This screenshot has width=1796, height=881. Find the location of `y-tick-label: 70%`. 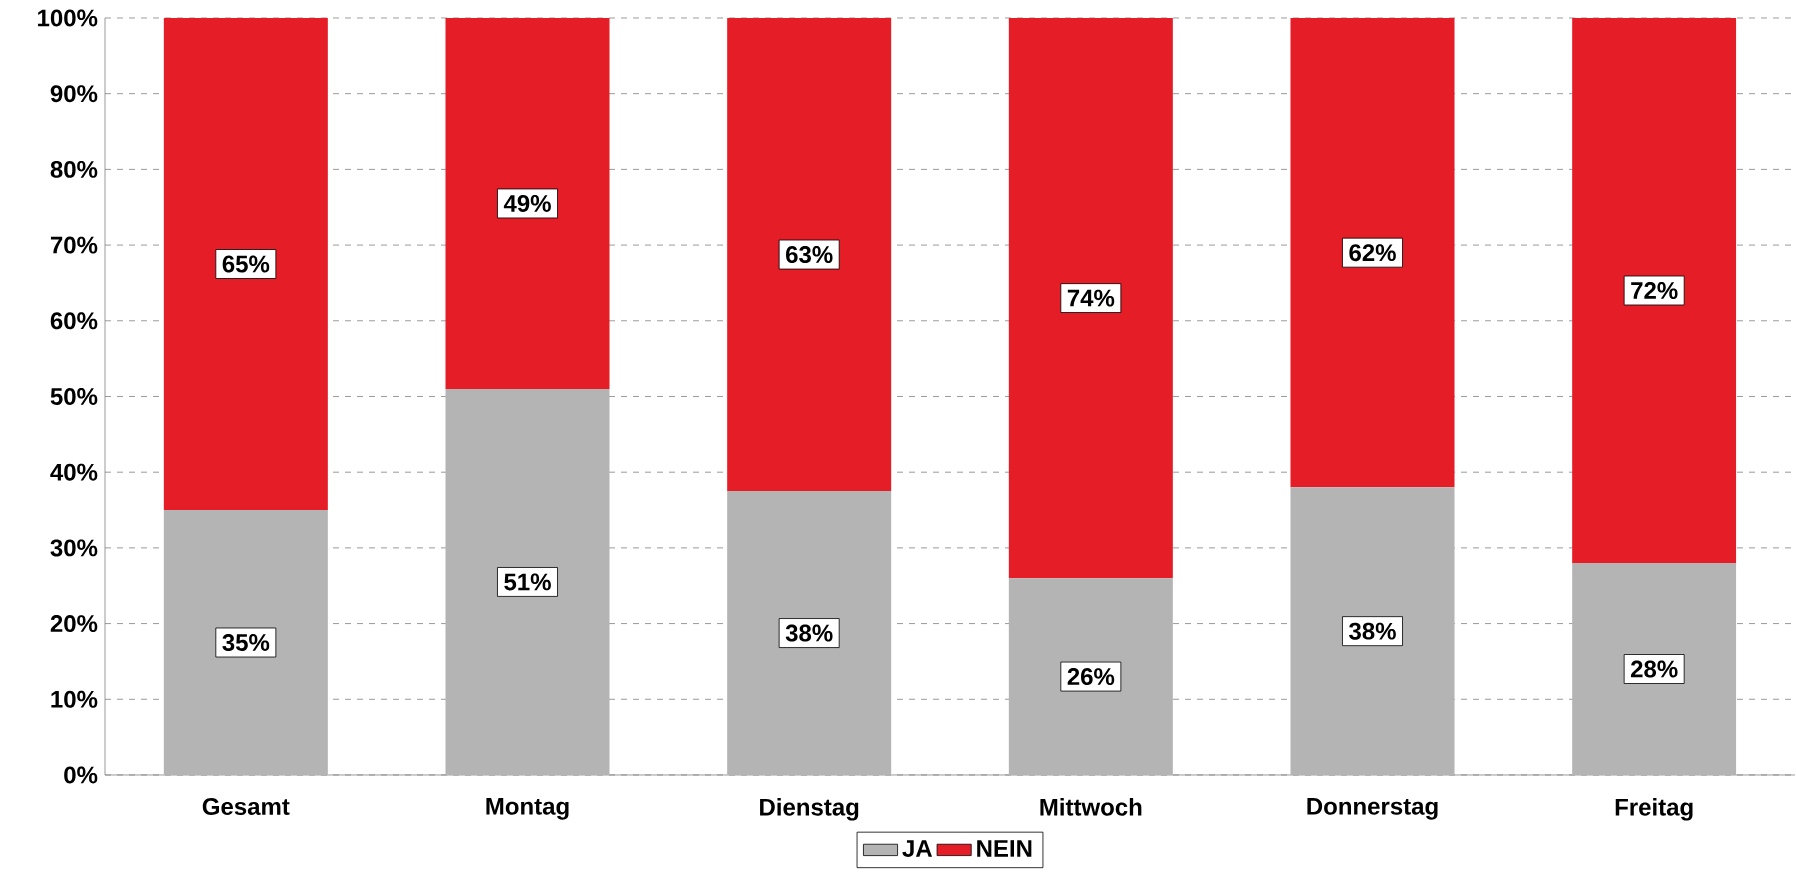

y-tick-label: 70% is located at coordinates (74, 245).